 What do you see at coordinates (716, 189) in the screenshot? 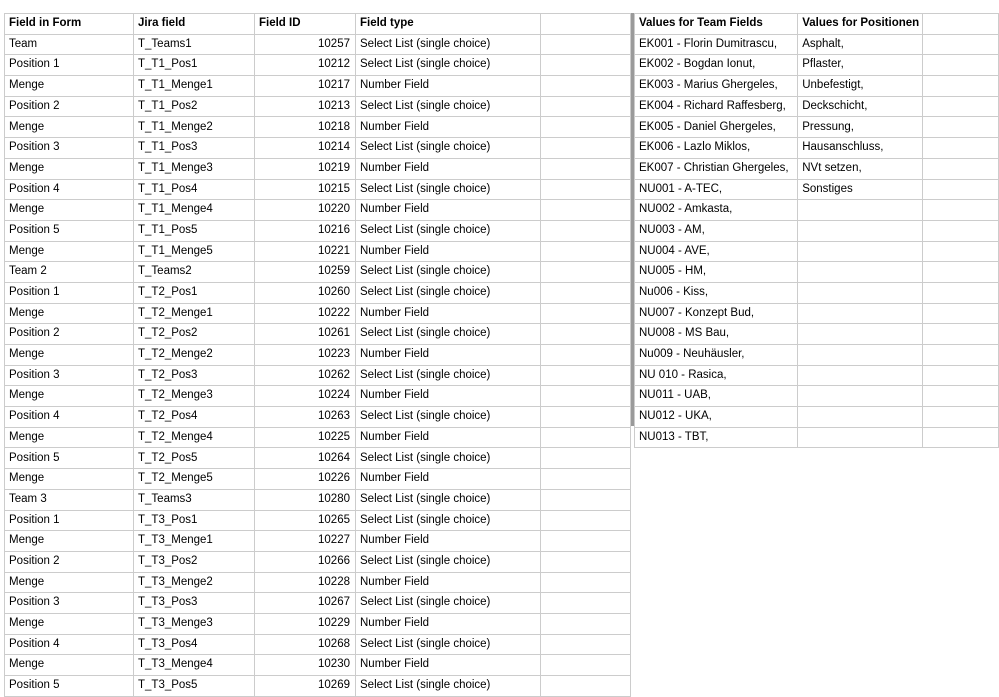
I see `cell-team-value: NU001 - A-TEC,` at bounding box center [716, 189].